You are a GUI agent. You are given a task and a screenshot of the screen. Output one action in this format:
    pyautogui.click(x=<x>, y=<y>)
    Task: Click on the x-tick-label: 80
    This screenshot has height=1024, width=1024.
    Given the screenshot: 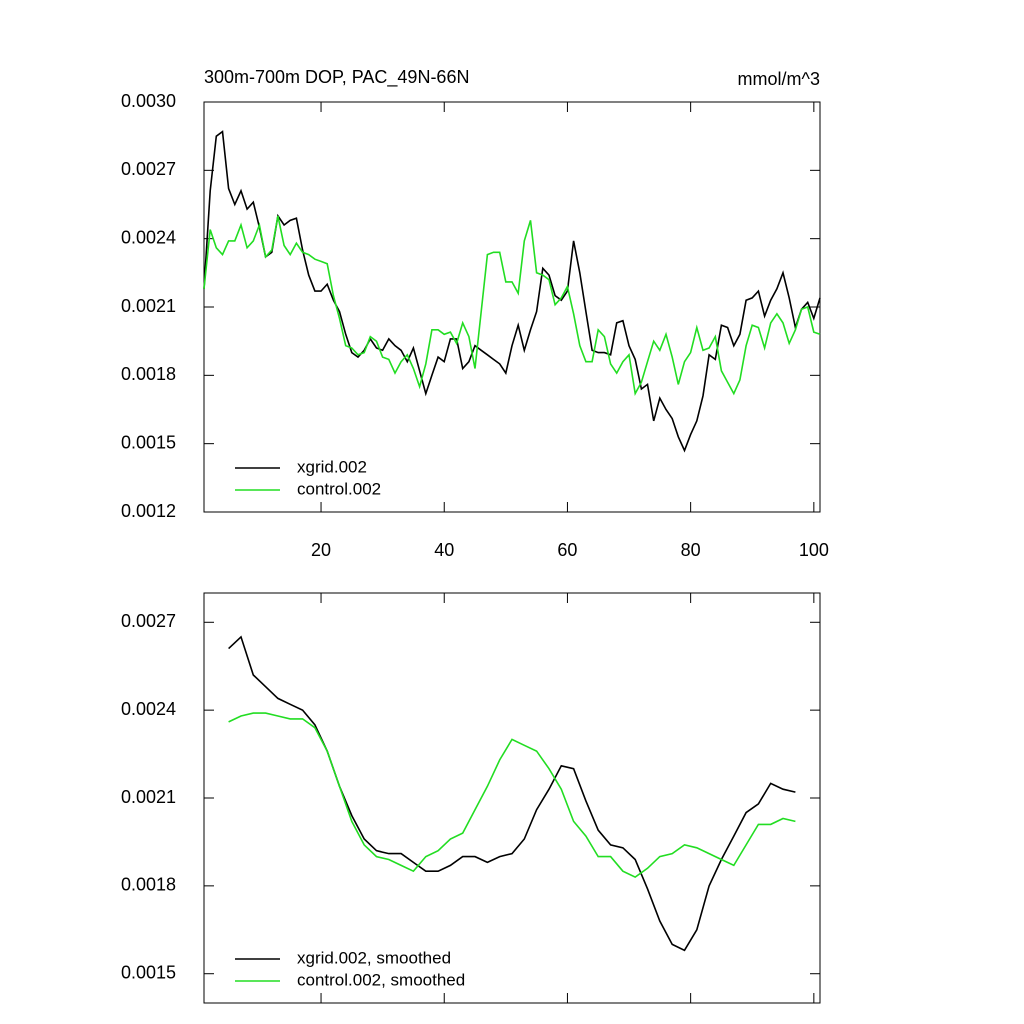 What is the action you would take?
    pyautogui.click(x=691, y=550)
    